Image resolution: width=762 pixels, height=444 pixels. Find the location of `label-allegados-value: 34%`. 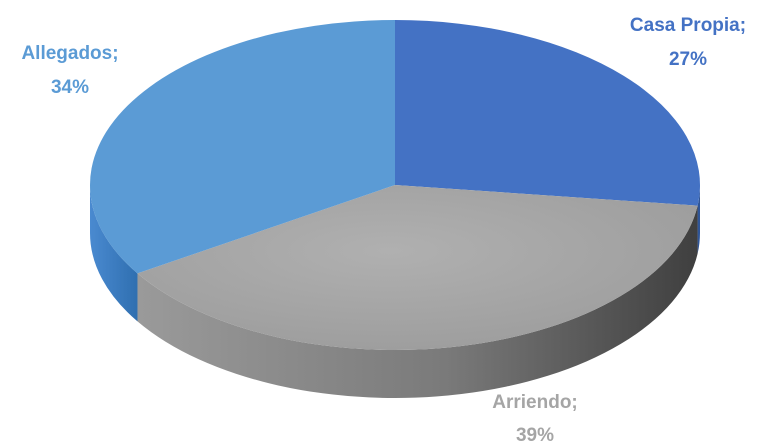

label-allegados-value: 34% is located at coordinates (70, 87).